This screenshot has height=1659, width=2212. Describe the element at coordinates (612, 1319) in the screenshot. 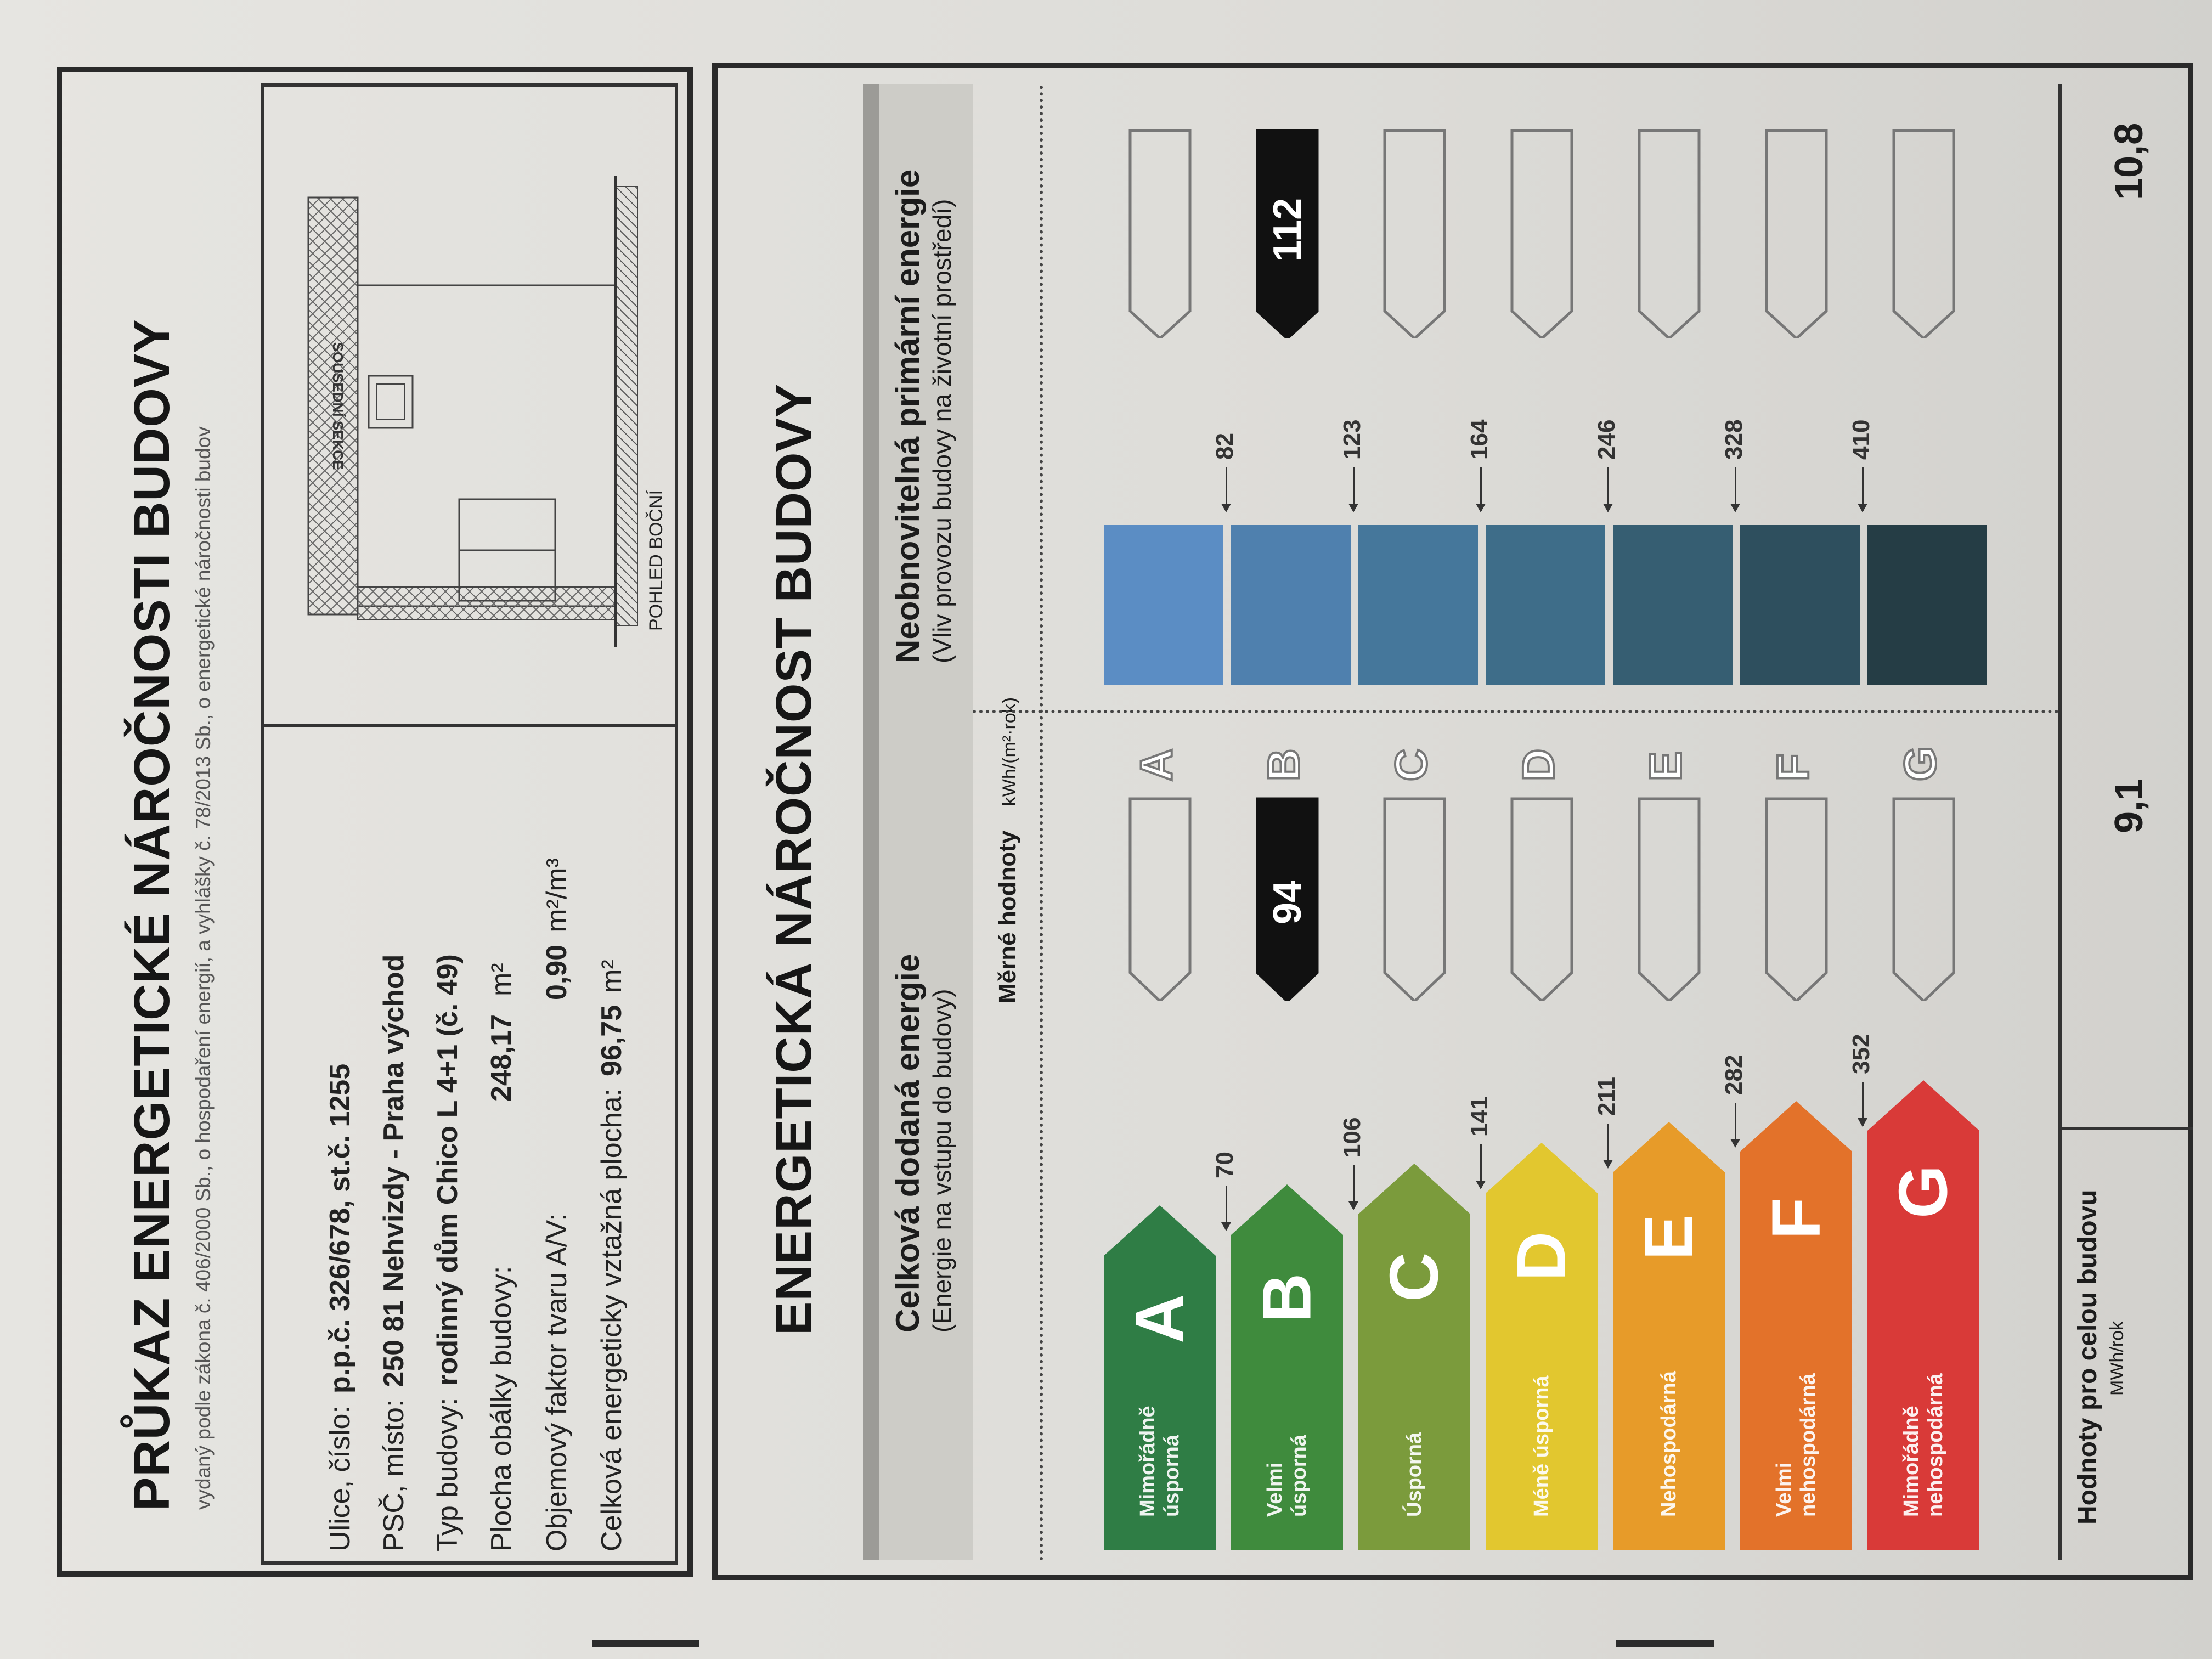

I see `info-label: Celková energeticky vztažná plocha:` at that location.